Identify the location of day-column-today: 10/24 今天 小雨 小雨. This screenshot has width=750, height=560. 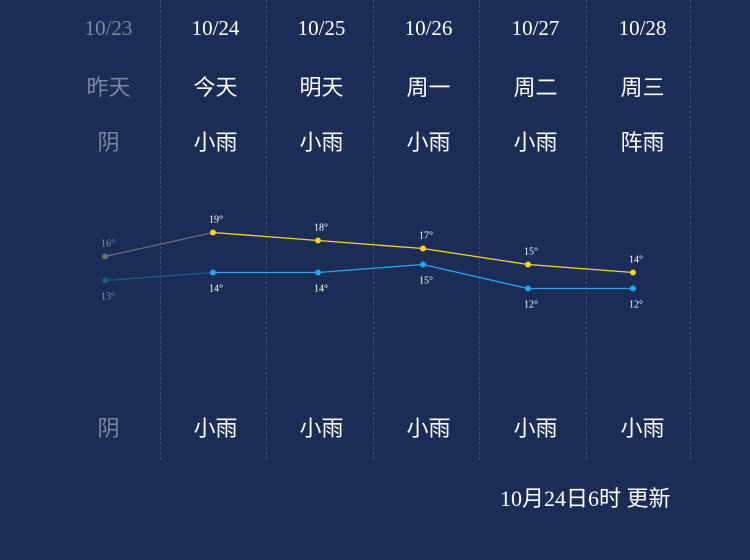
(215, 230).